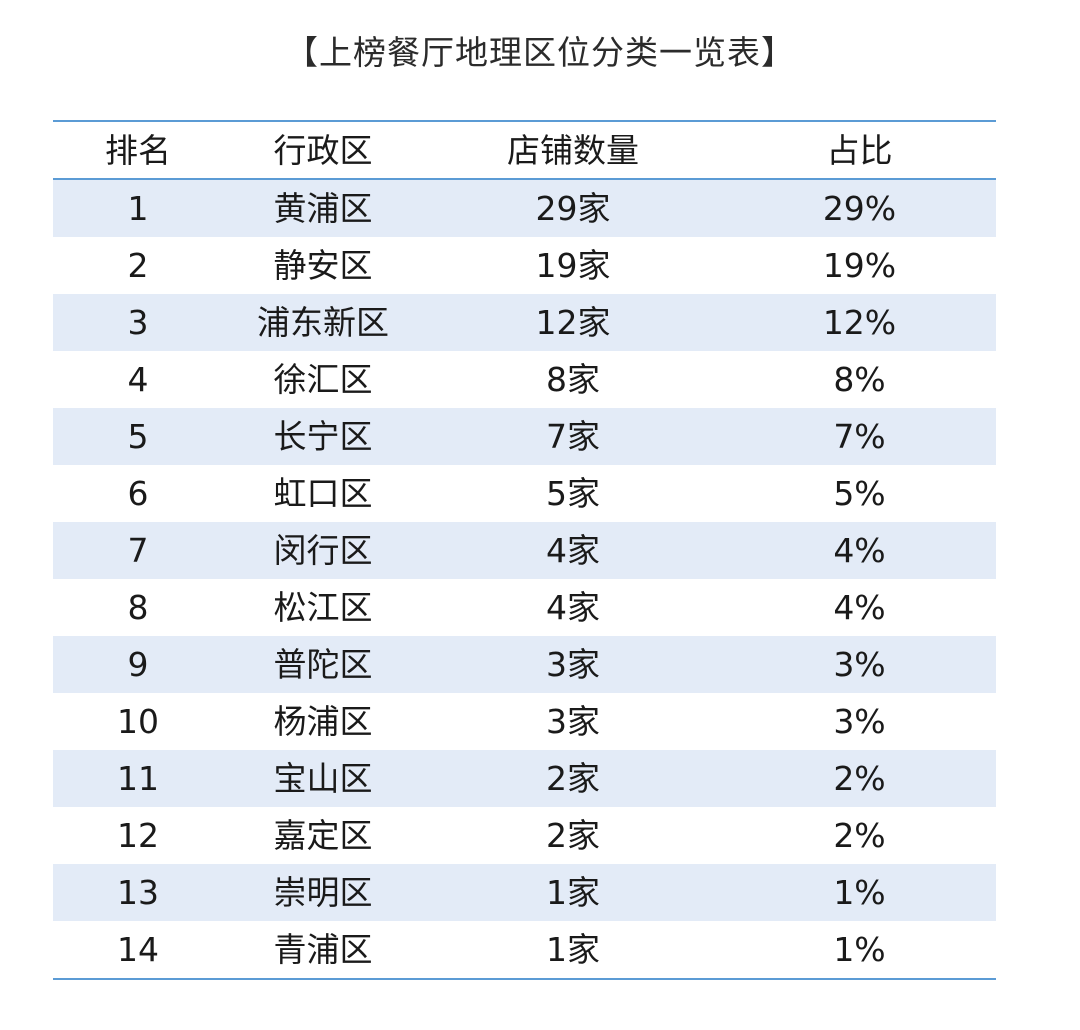 The height and width of the screenshot is (1030, 1080). I want to click on cell-rank: 13, so click(138, 892).